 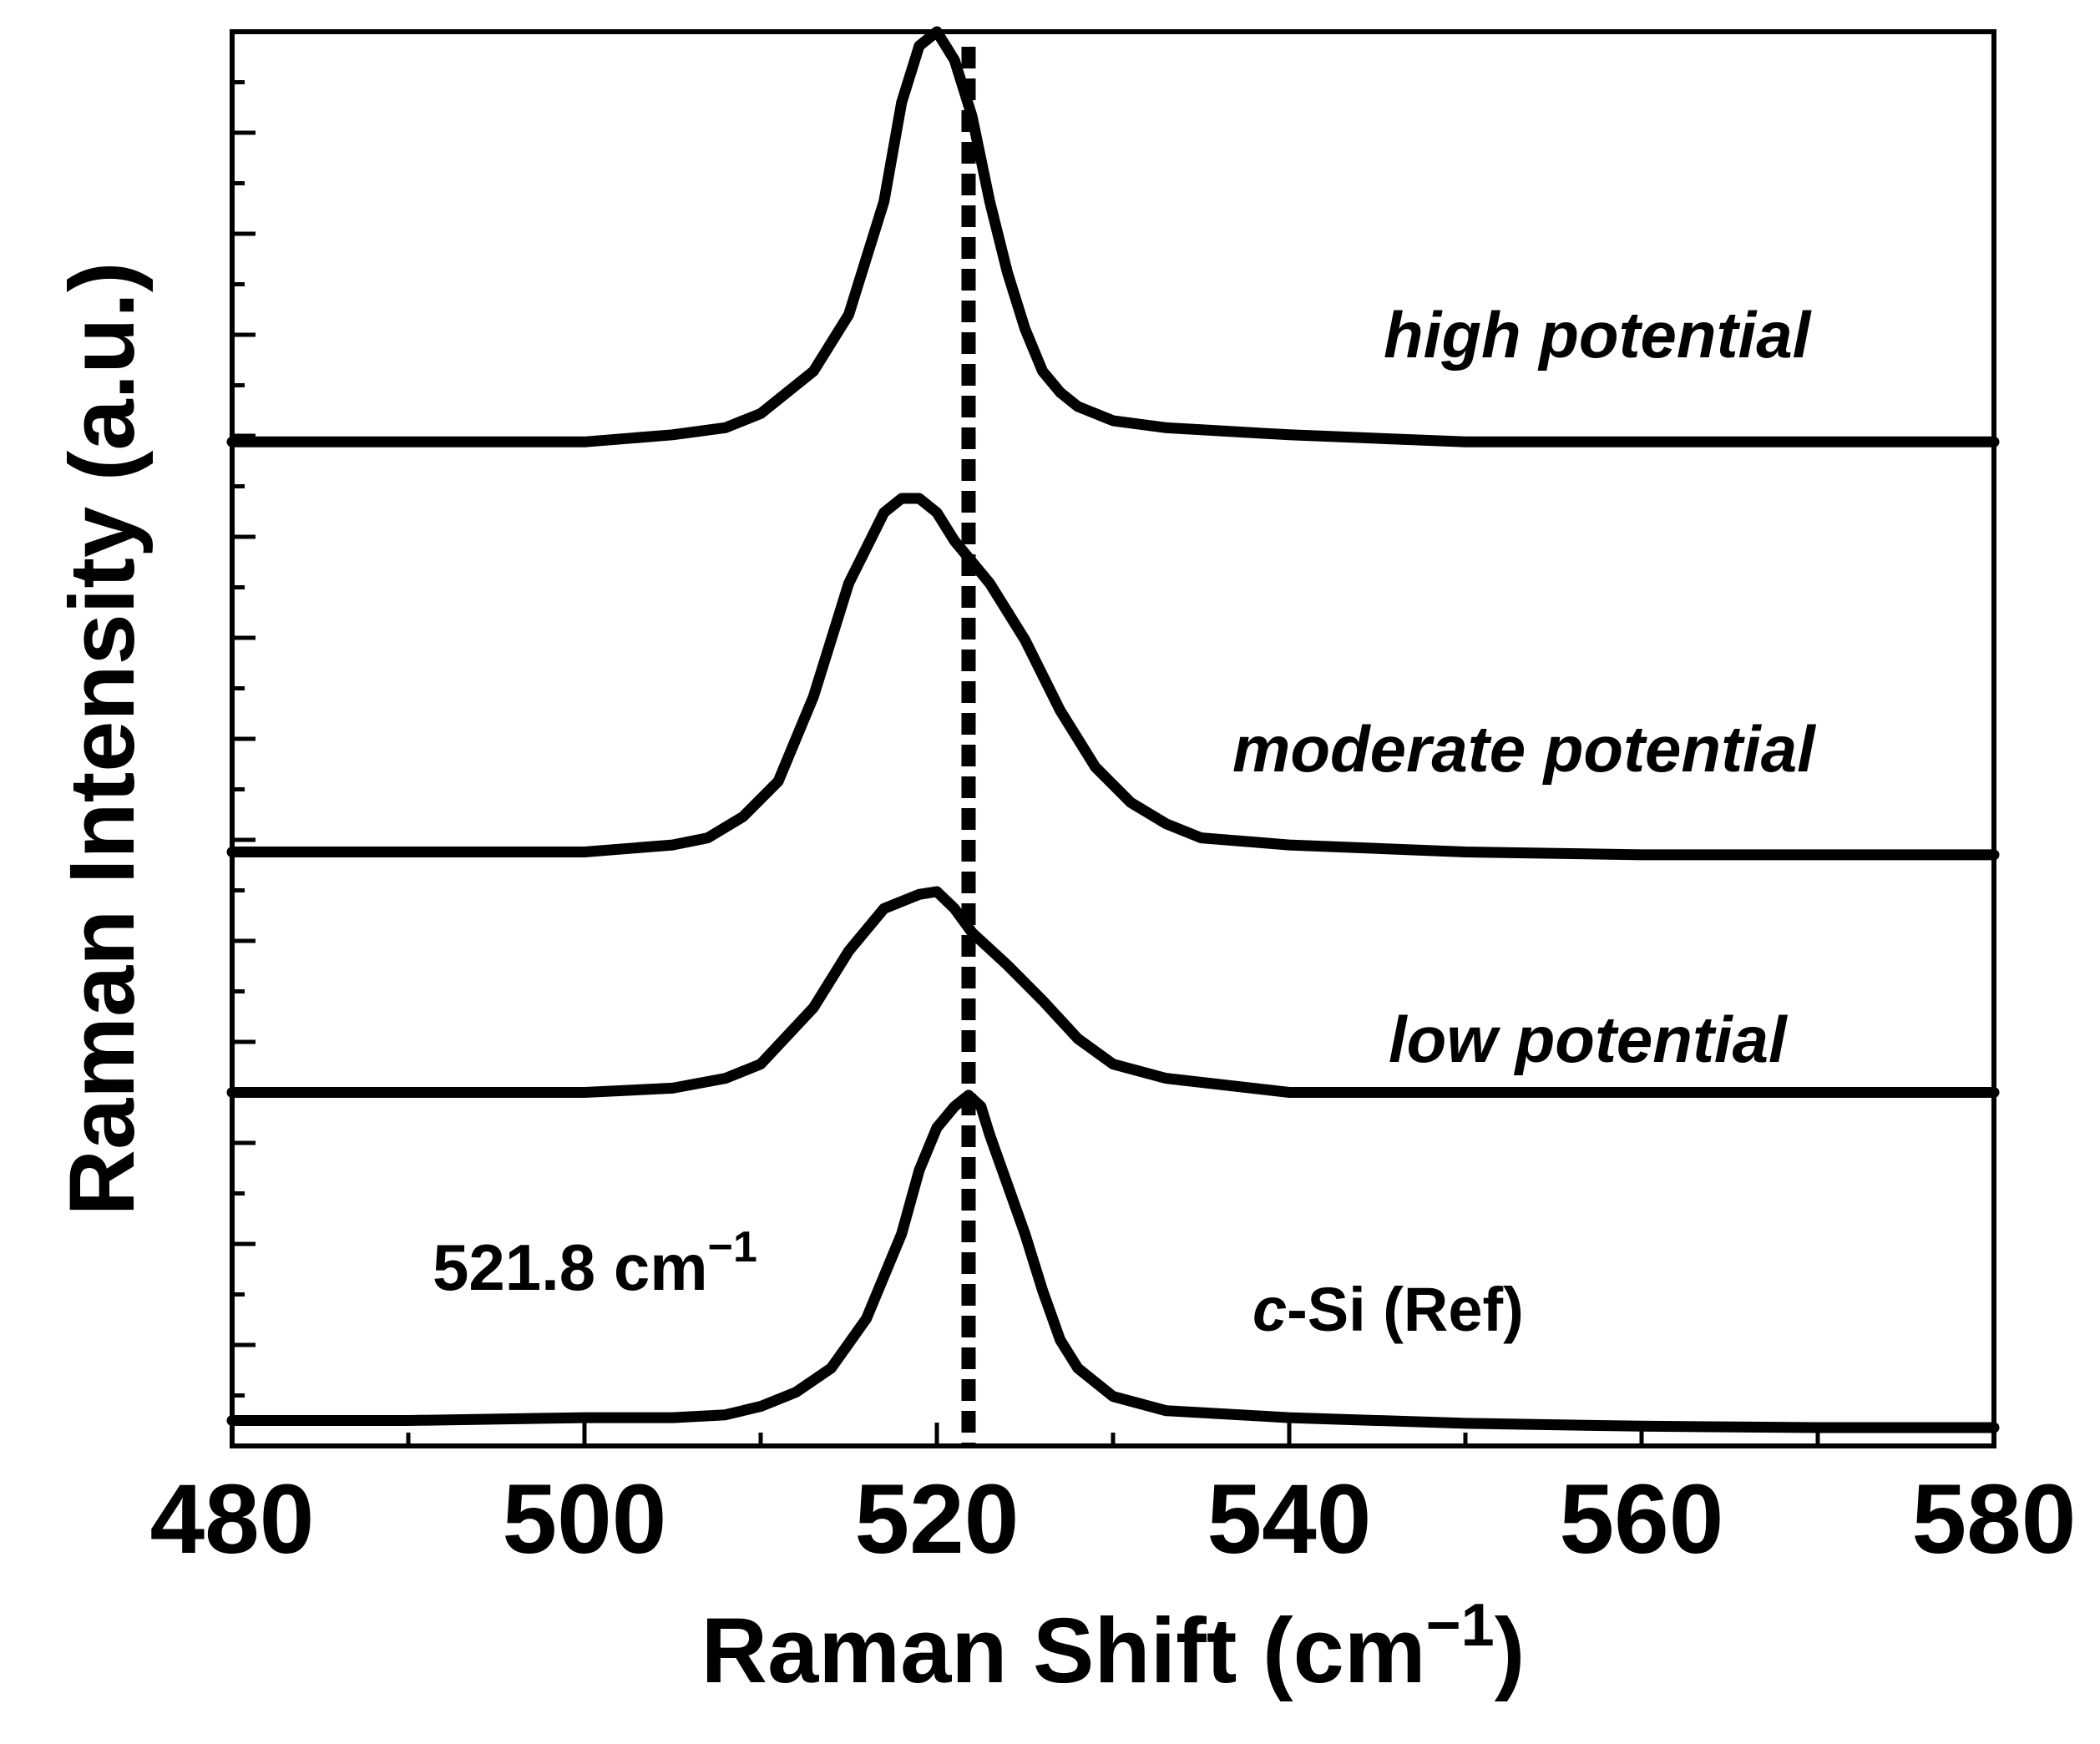 I want to click on series-line-low-potential, so click(x=1113, y=992).